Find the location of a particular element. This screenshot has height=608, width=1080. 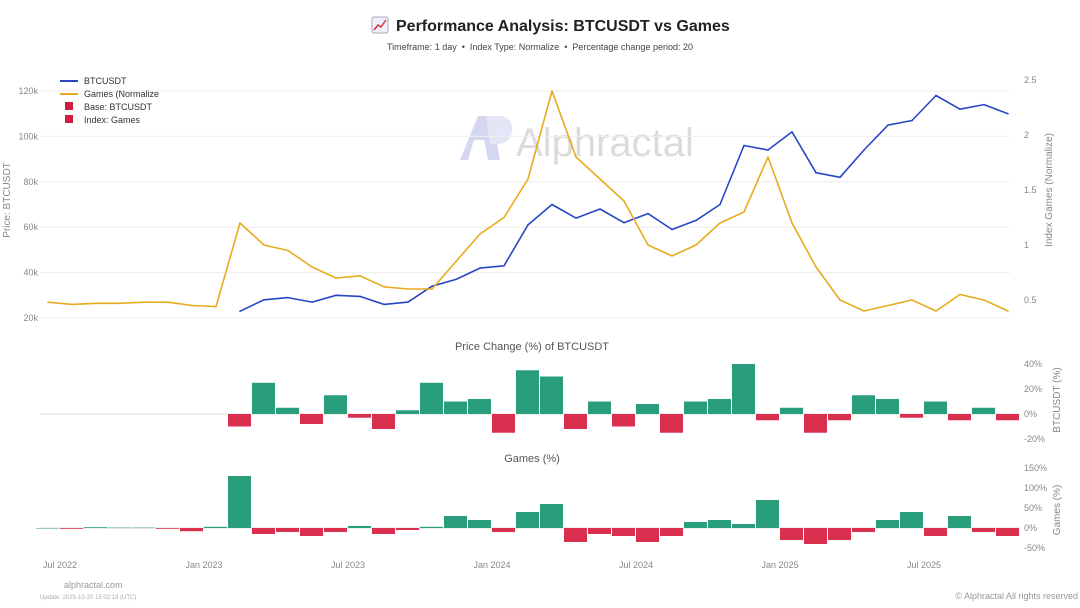

watermark-text: Alphractal is located at coordinates (605, 143).